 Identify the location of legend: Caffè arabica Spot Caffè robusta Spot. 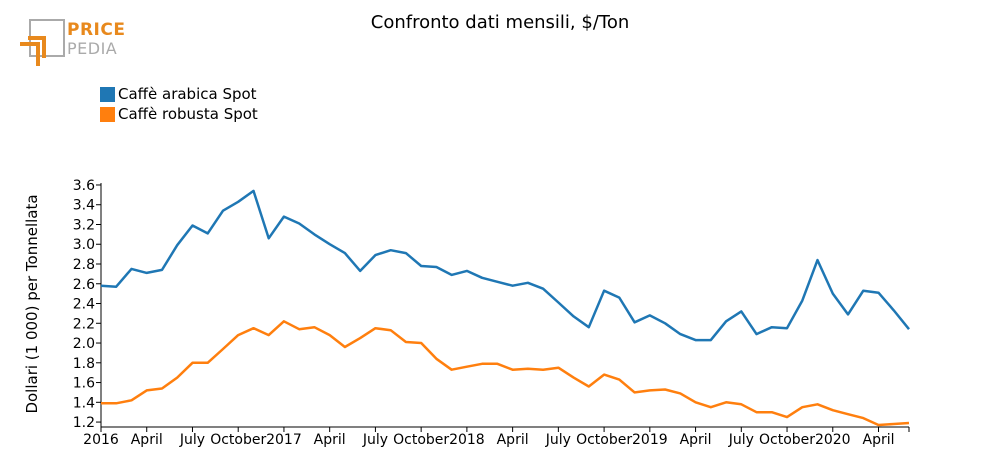
(179, 104).